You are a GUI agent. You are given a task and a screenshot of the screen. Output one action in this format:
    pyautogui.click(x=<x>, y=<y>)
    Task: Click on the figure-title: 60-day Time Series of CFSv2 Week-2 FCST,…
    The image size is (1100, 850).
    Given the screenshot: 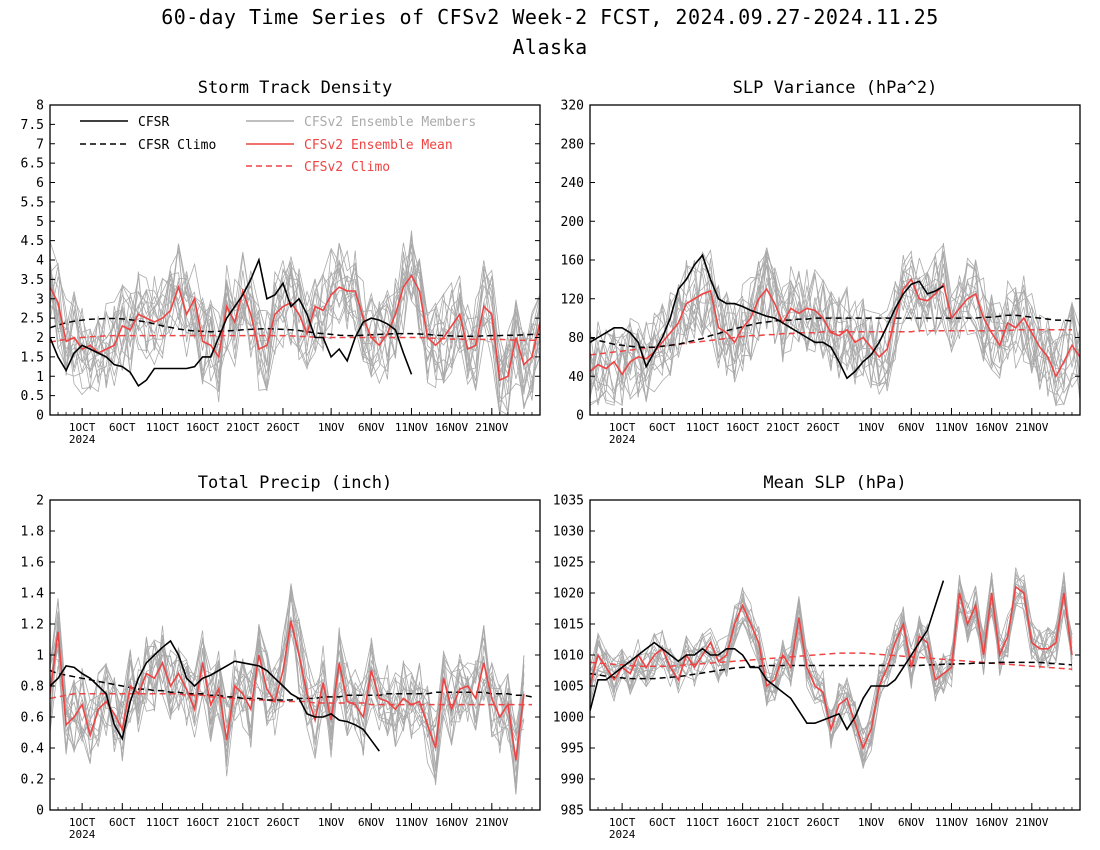 What is the action you would take?
    pyautogui.click(x=550, y=17)
    